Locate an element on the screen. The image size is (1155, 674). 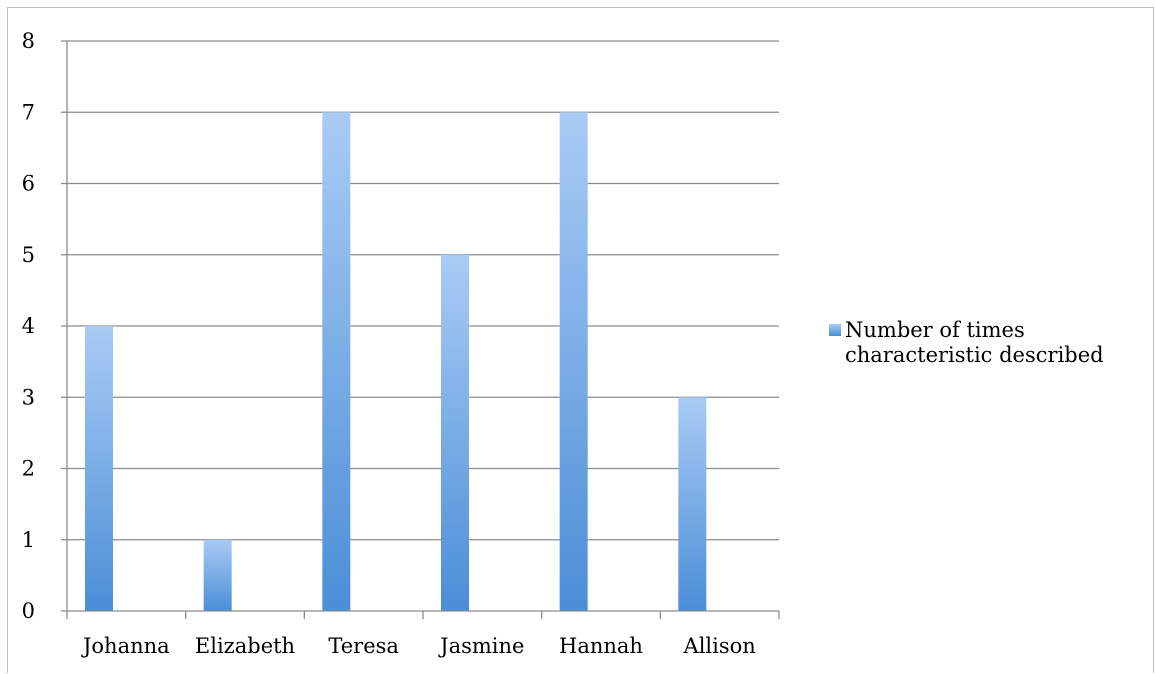
bar-hannah is located at coordinates (573, 361).